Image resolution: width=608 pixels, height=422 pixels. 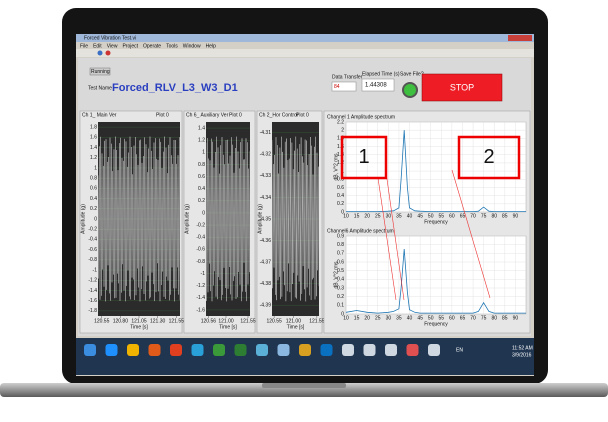 I want to click on x-tick-label: 121.00, so click(x=294, y=321).